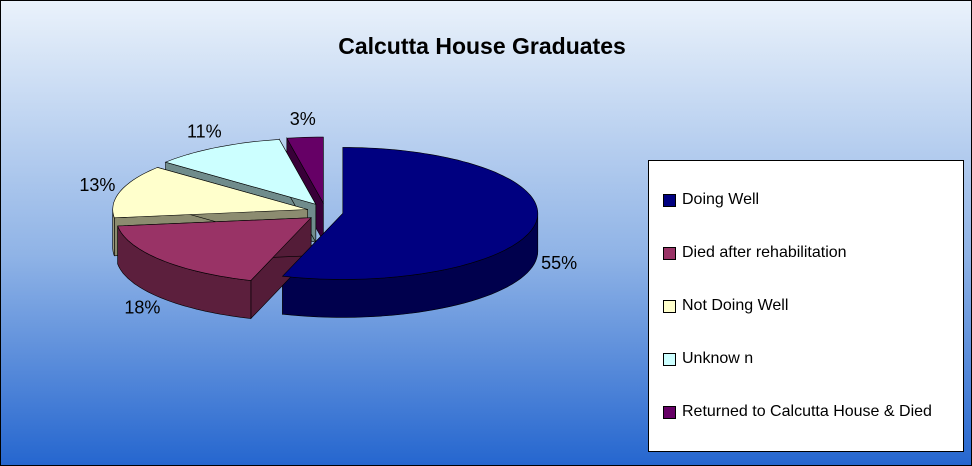 This screenshot has height=466, width=972. Describe the element at coordinates (718, 358) in the screenshot. I see `legend-label: Unknow n` at that location.